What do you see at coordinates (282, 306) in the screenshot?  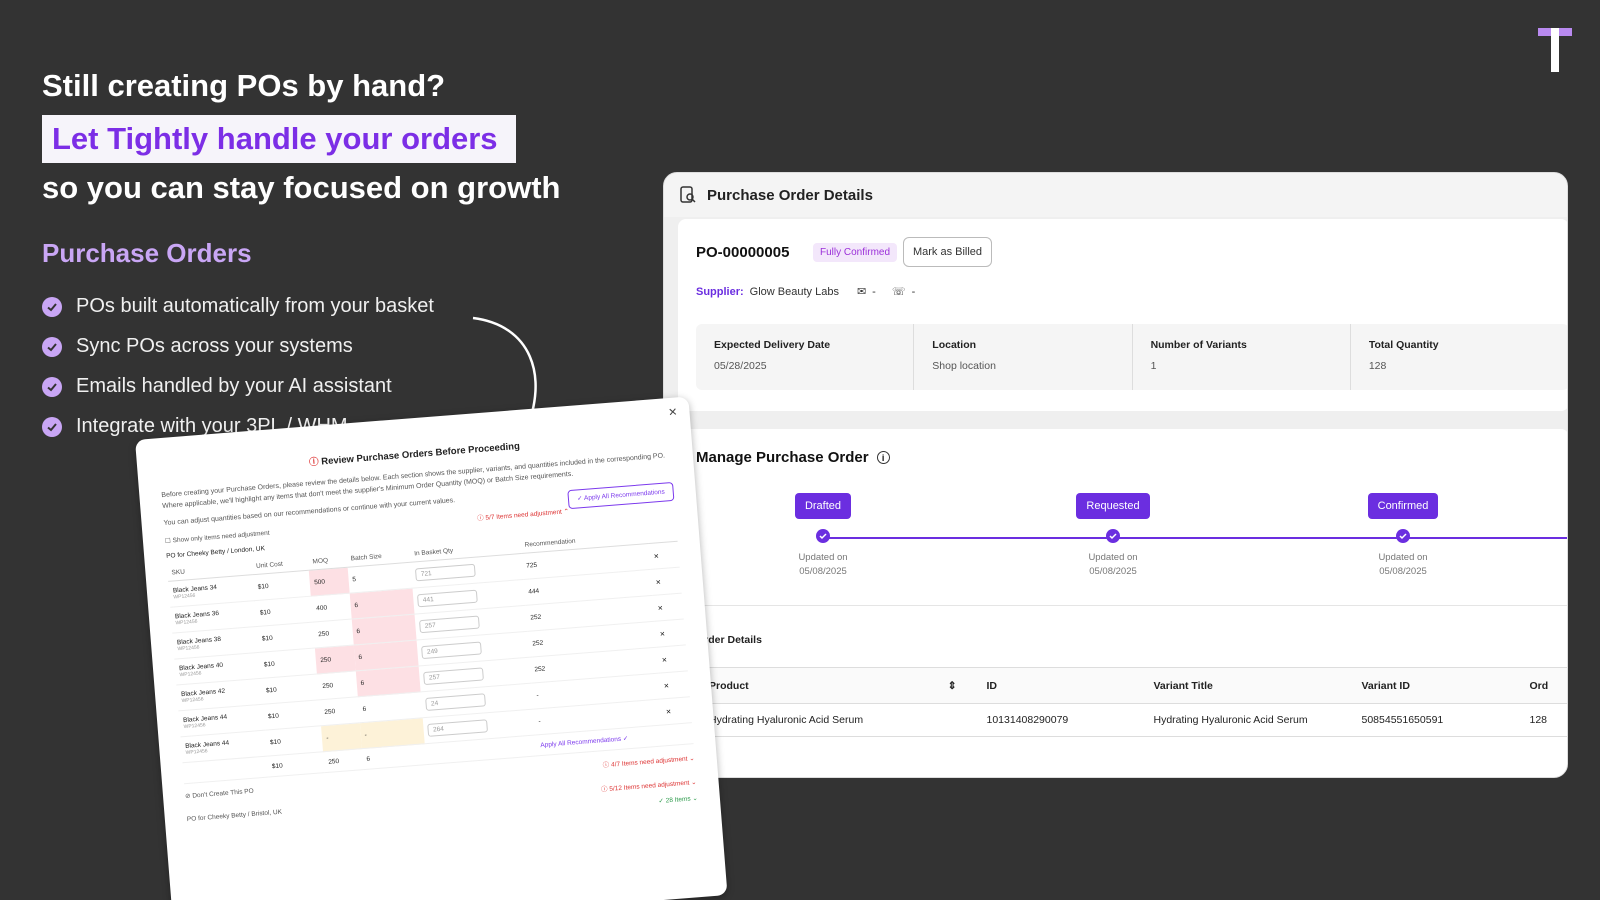 I see `feature-item: POs built automatically from your basket` at bounding box center [282, 306].